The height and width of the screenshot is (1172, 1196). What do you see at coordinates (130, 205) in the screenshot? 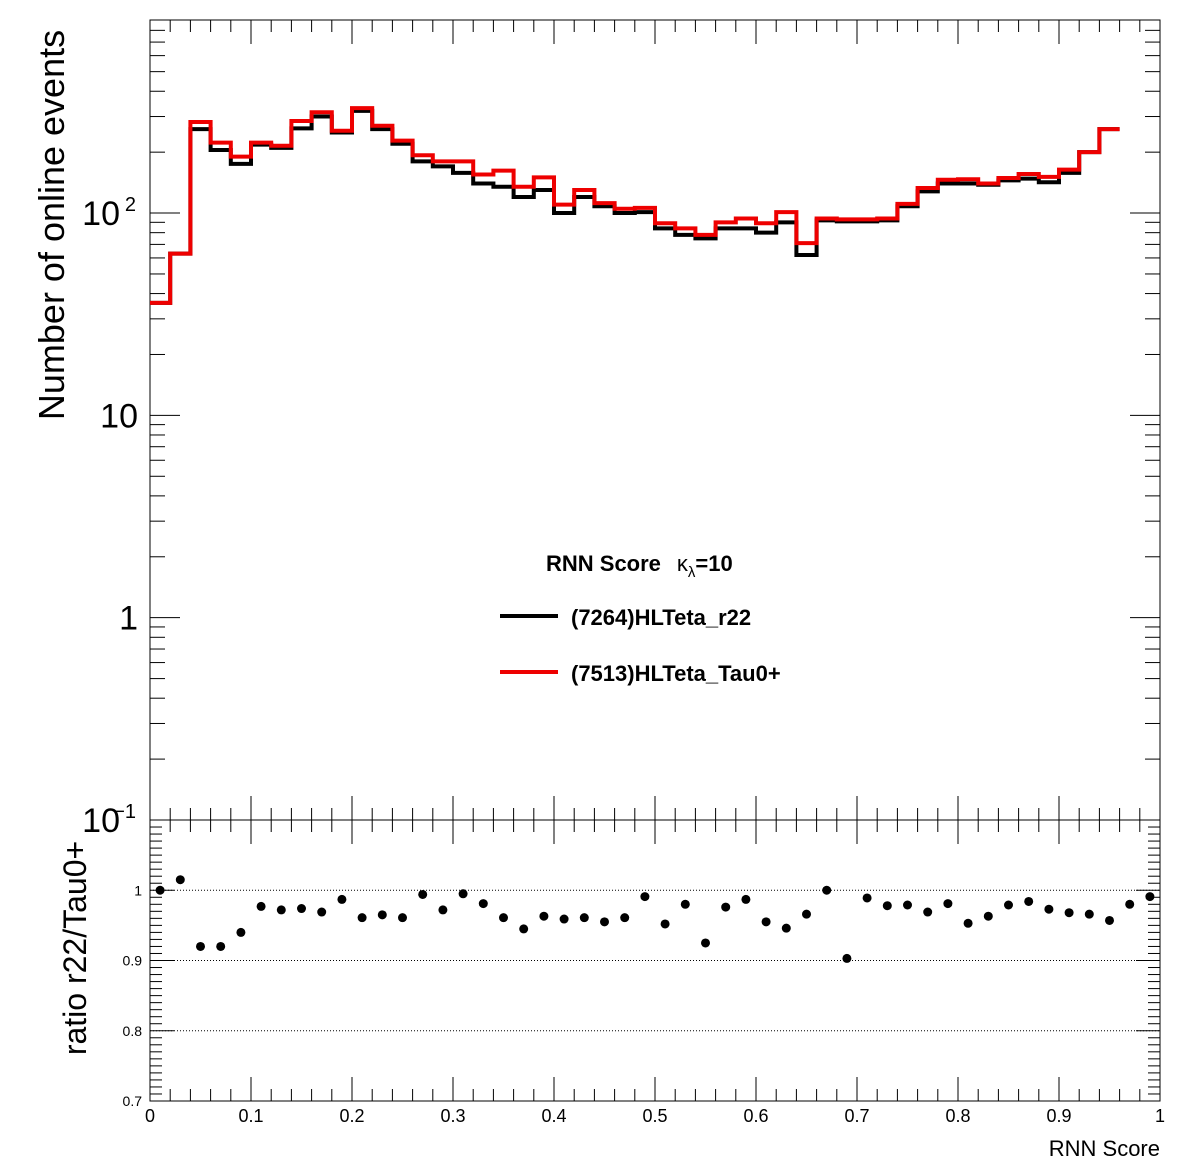
I see `top-y-tick-label-exp: 2` at bounding box center [130, 205].